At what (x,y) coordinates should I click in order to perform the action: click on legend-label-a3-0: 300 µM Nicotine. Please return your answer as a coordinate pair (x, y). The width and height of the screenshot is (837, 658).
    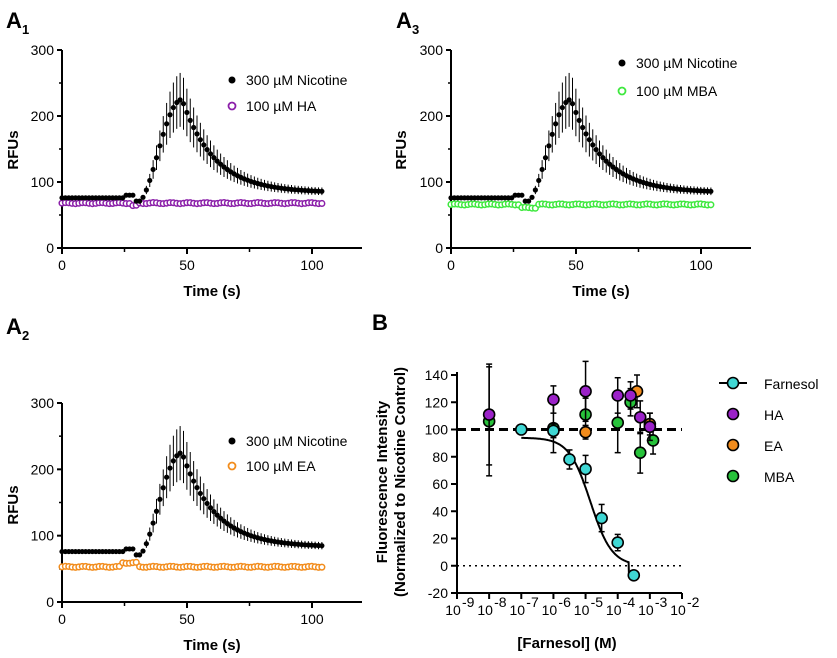
    Looking at the image, I should click on (687, 63).